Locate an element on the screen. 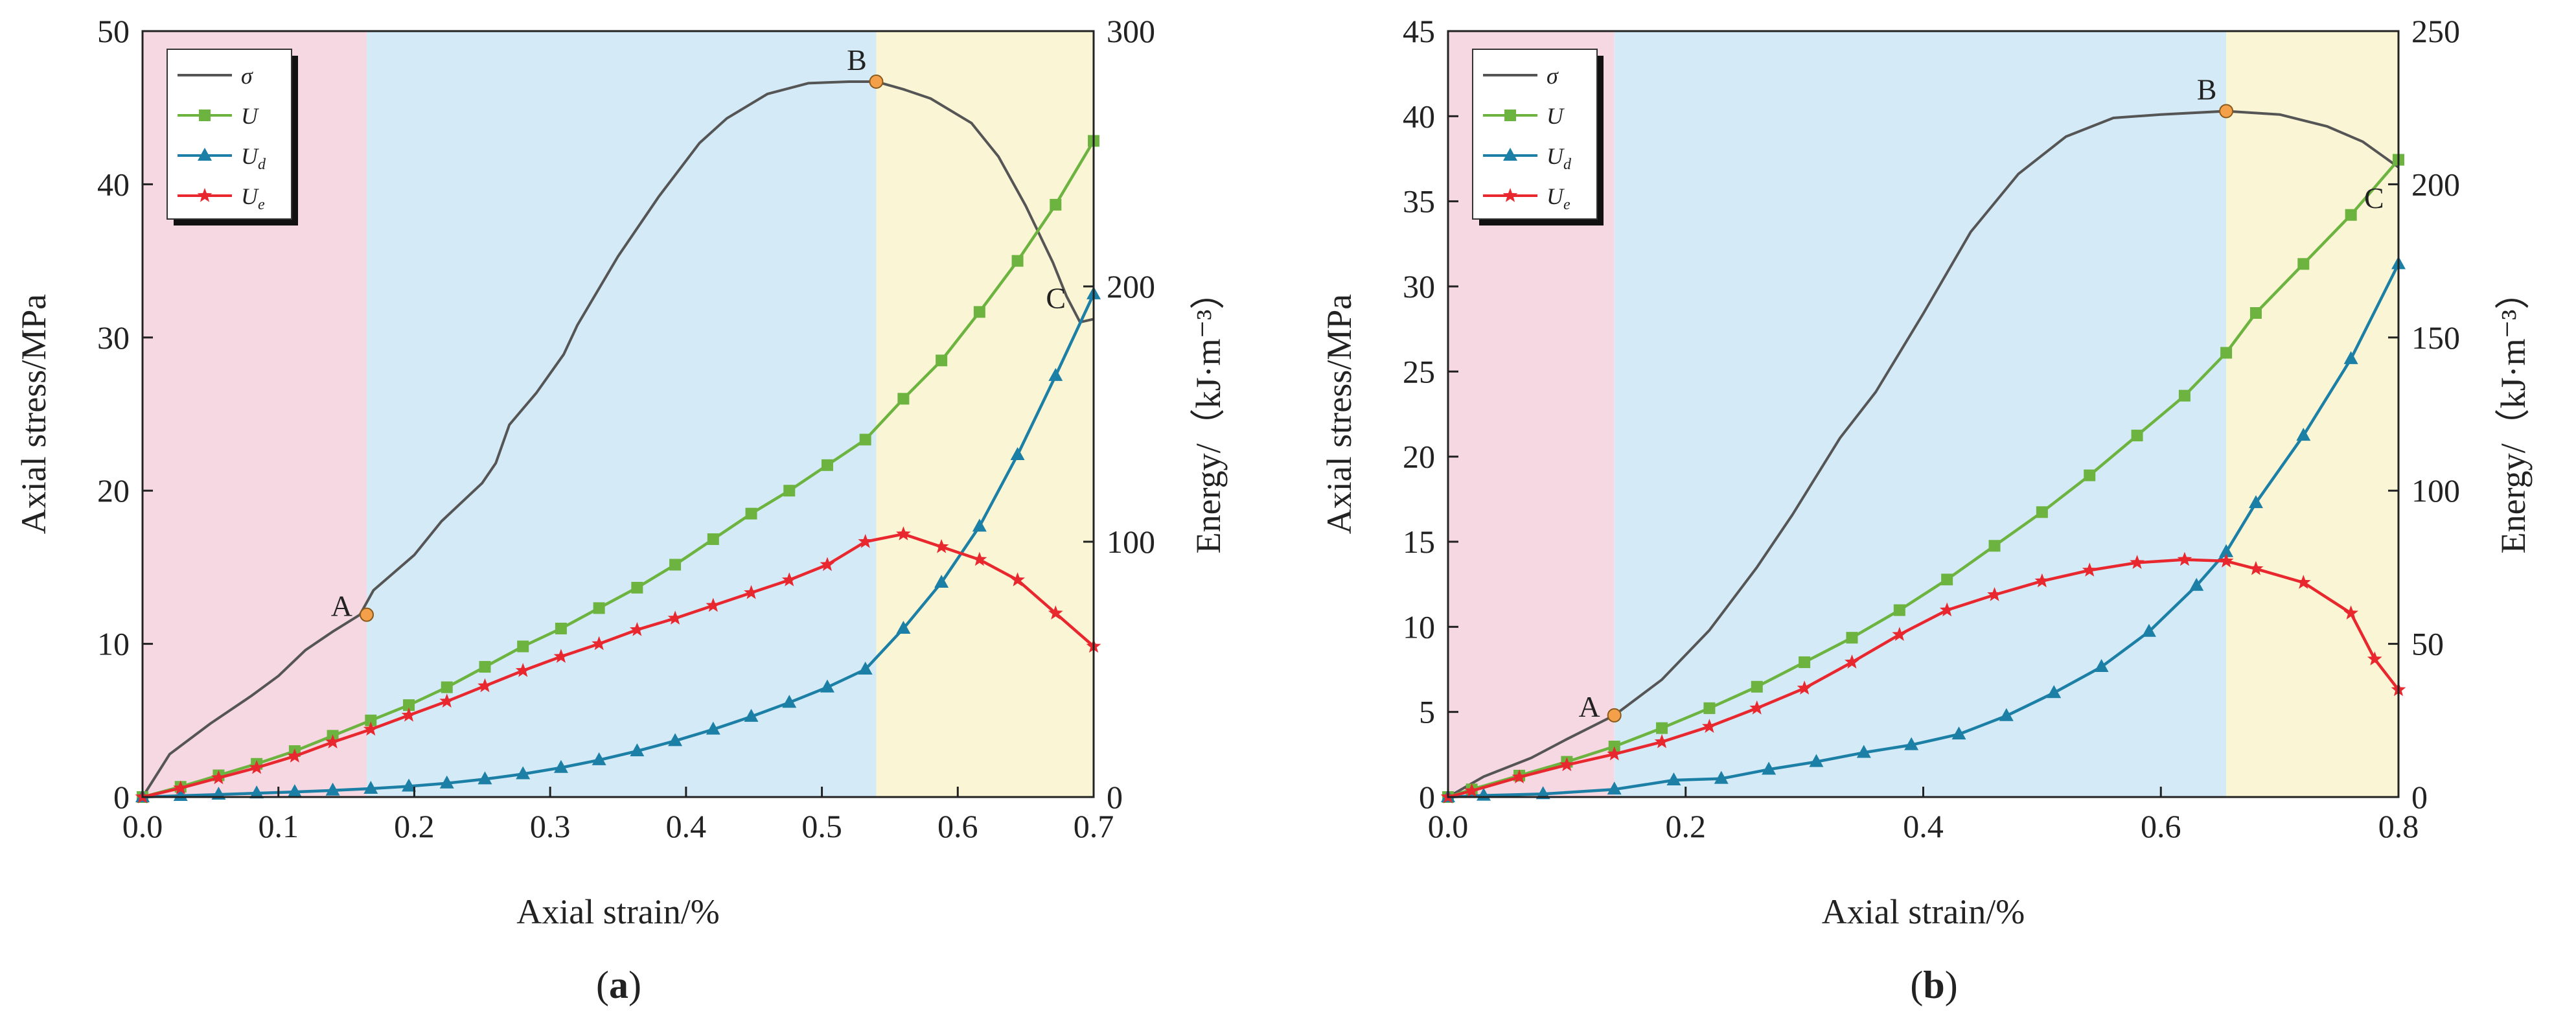  x-tick-label: 0.5 is located at coordinates (821, 826).